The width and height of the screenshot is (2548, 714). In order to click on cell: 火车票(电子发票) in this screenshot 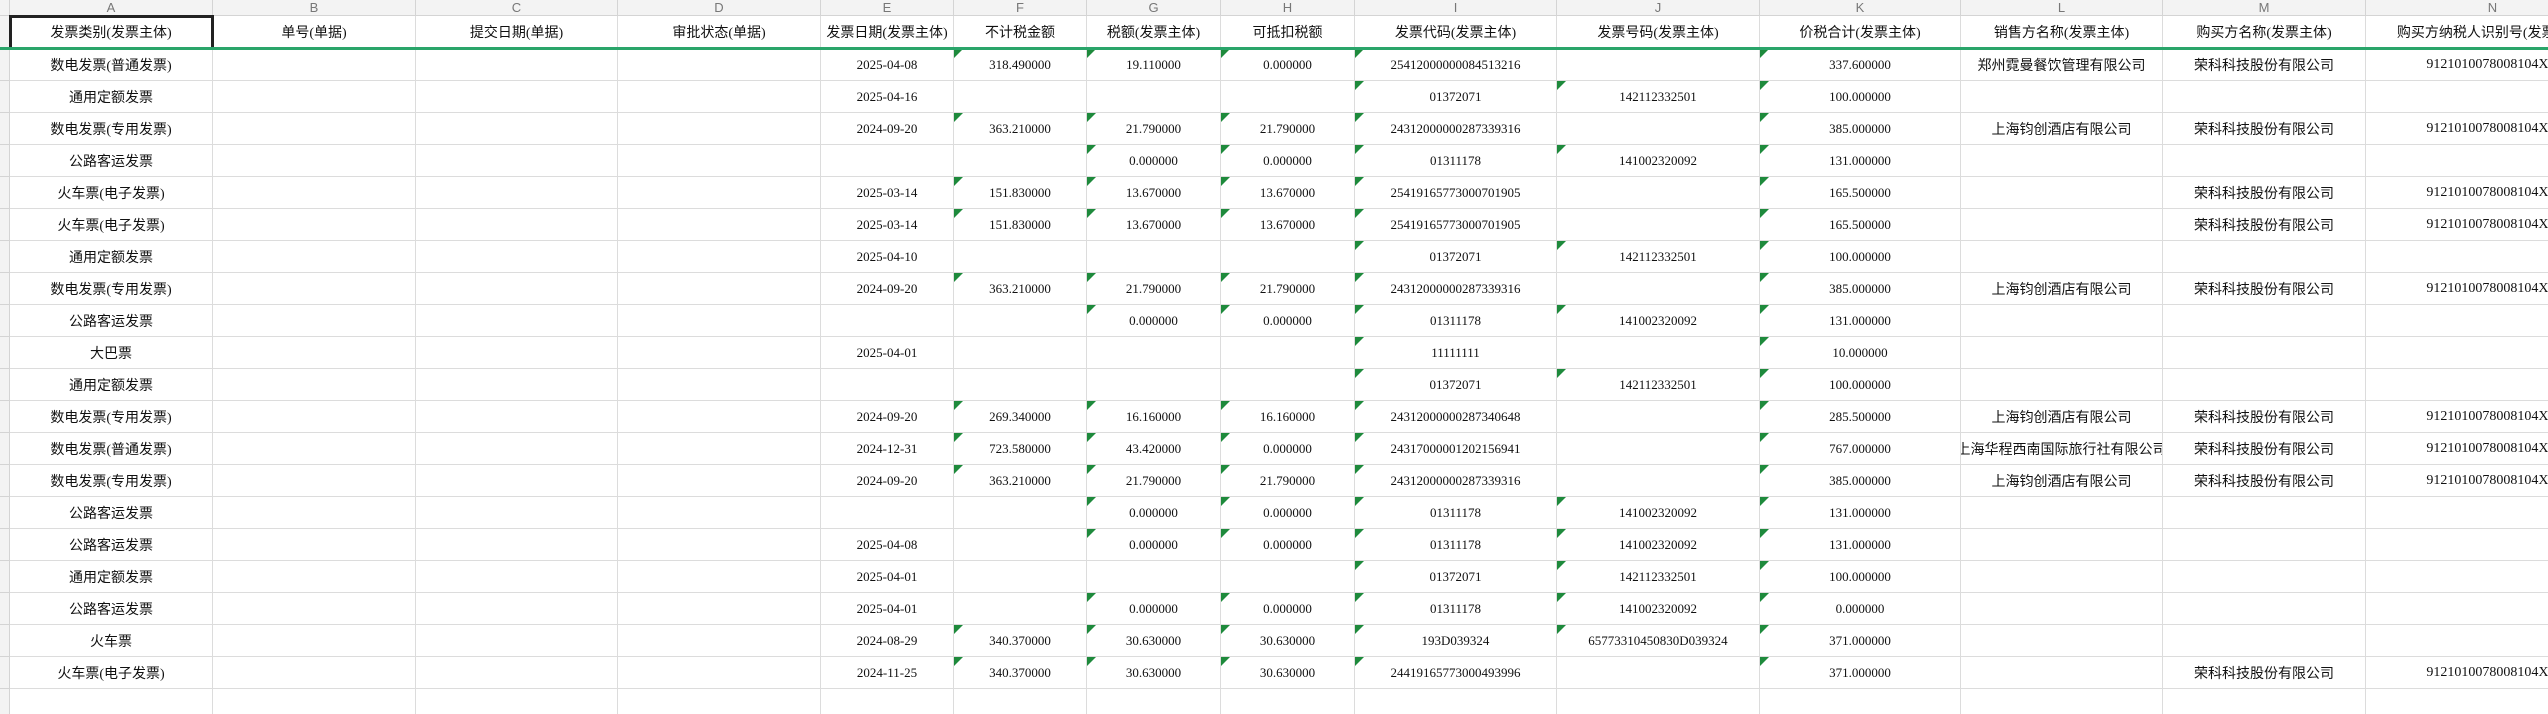, I will do `click(111, 225)`.